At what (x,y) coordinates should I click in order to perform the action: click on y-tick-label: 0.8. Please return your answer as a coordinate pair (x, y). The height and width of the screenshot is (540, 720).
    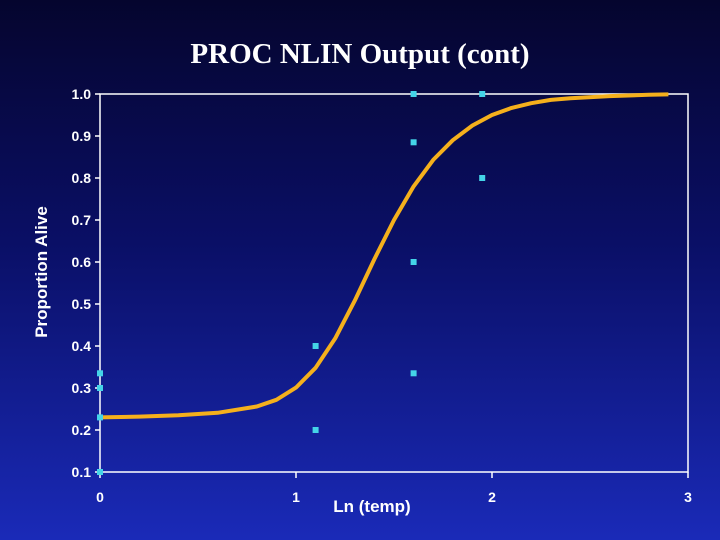
    Looking at the image, I should click on (82, 178).